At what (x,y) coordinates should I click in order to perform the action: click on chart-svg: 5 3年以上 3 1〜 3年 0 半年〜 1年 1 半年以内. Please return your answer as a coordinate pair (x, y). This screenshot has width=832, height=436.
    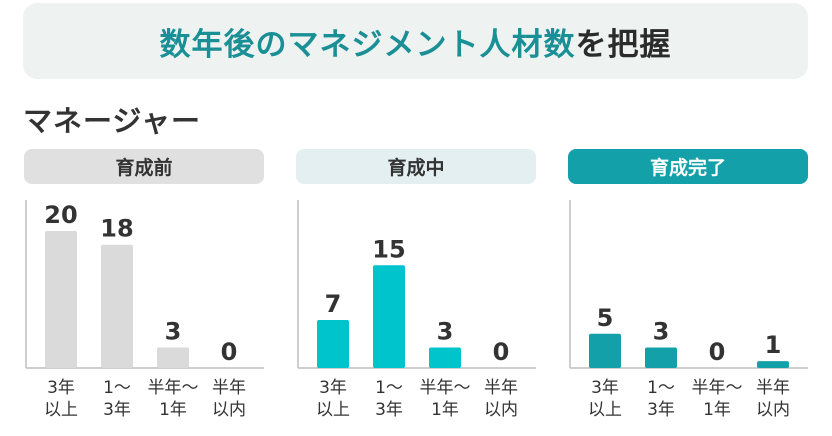
    Looking at the image, I should click on (688, 310).